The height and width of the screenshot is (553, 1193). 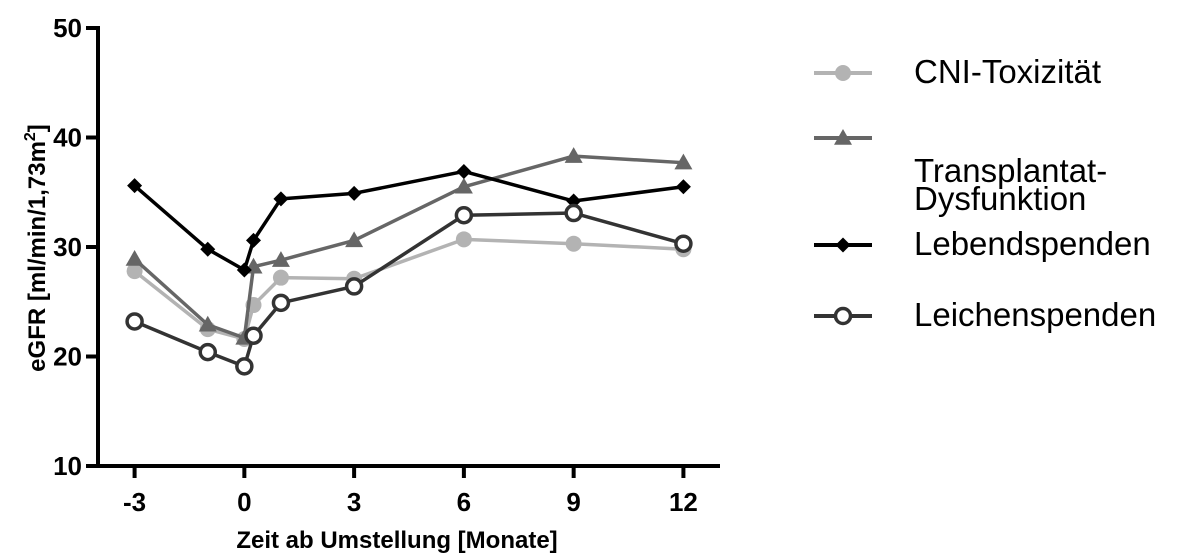 I want to click on legend-item: Leichenspenden, so click(x=985, y=314).